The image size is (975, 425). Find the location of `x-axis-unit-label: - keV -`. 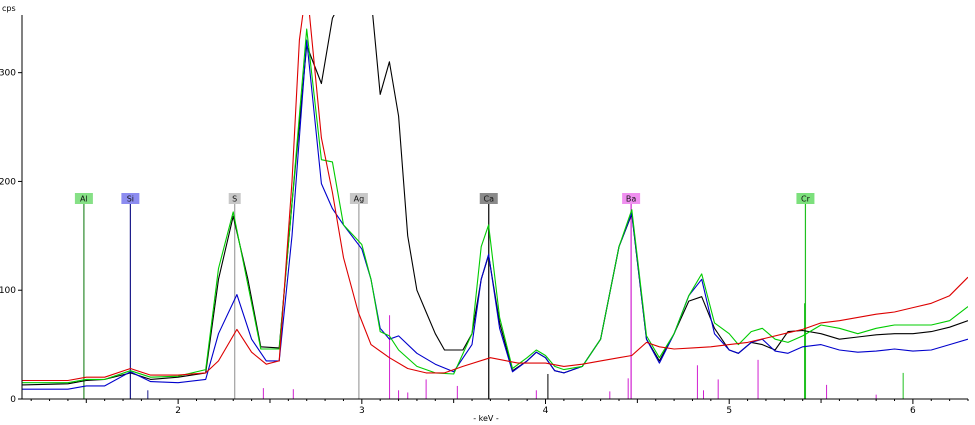

x-axis-unit-label: - keV - is located at coordinates (486, 418).